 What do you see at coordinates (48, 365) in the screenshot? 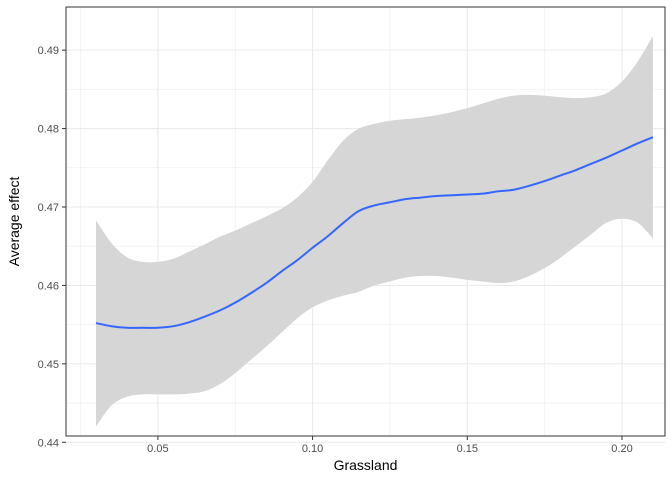
I see `y-tick-label: 0.45` at bounding box center [48, 365].